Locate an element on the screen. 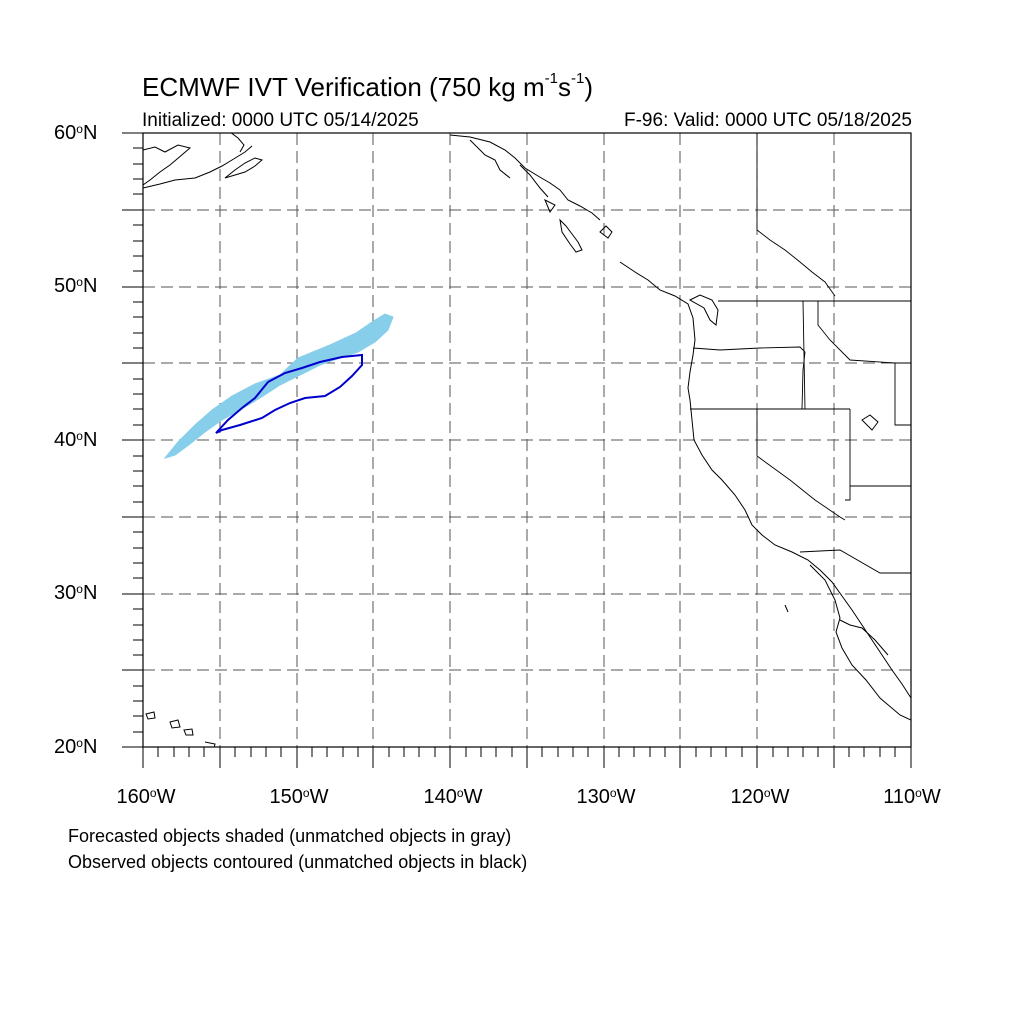 The image size is (1024, 1024). coastline-hawaii is located at coordinates (180, 729).